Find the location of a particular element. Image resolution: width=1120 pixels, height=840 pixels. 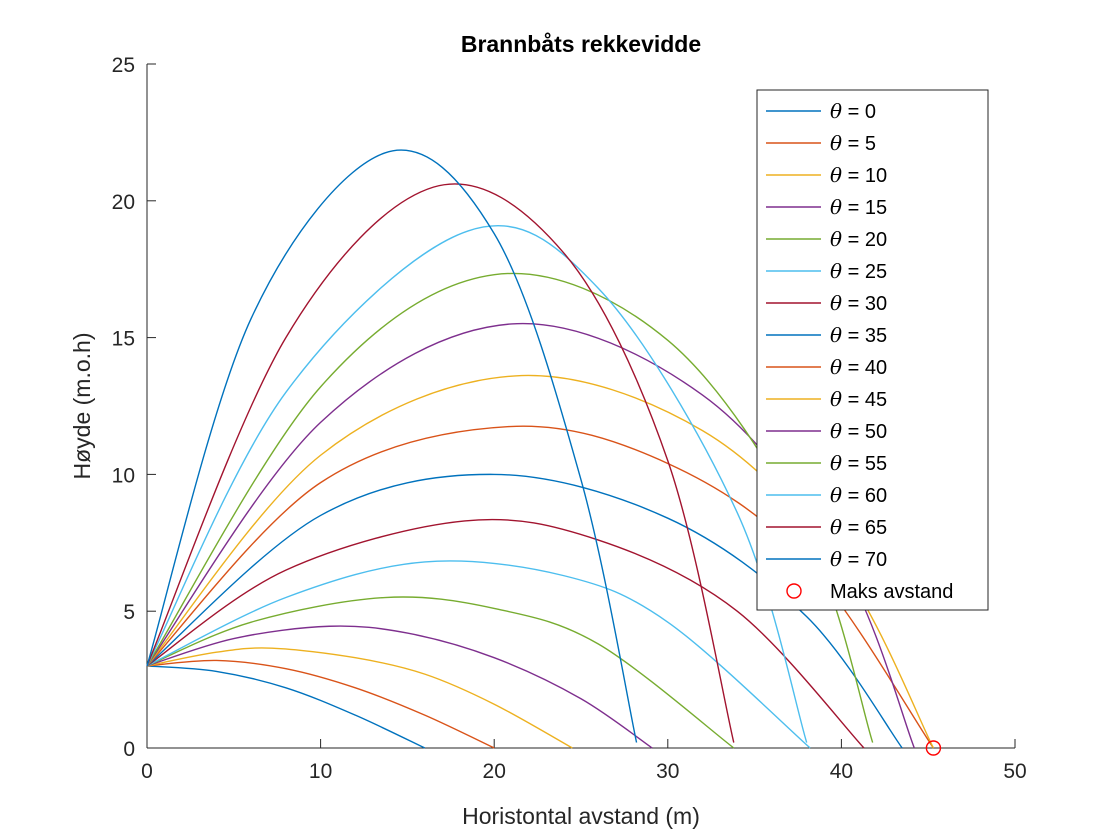

legend-marker-swatch is located at coordinates (794, 591).